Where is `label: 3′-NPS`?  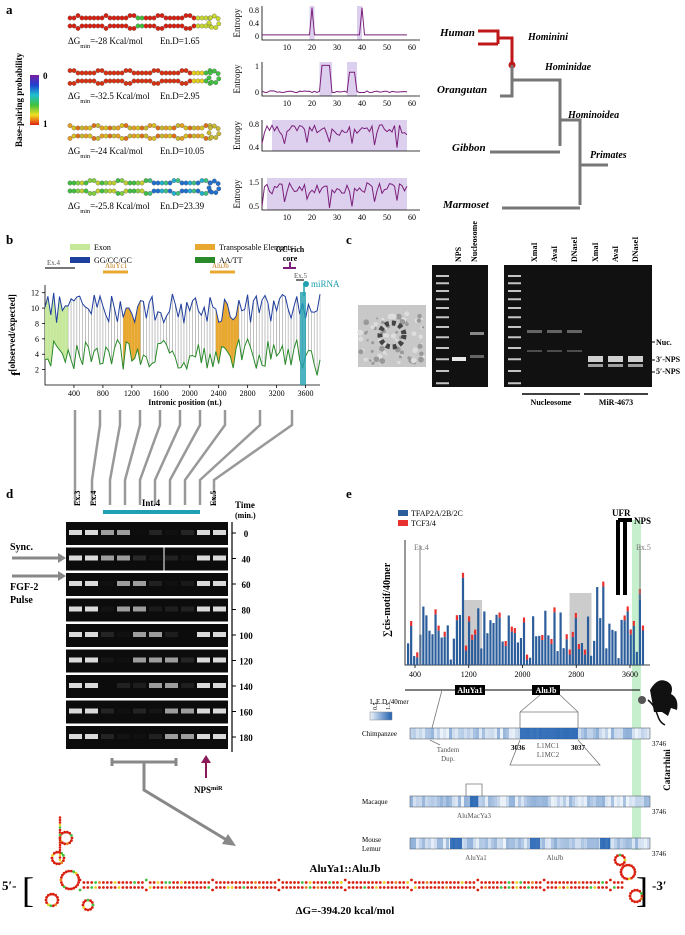 label: 3′-NPS is located at coordinates (668, 359).